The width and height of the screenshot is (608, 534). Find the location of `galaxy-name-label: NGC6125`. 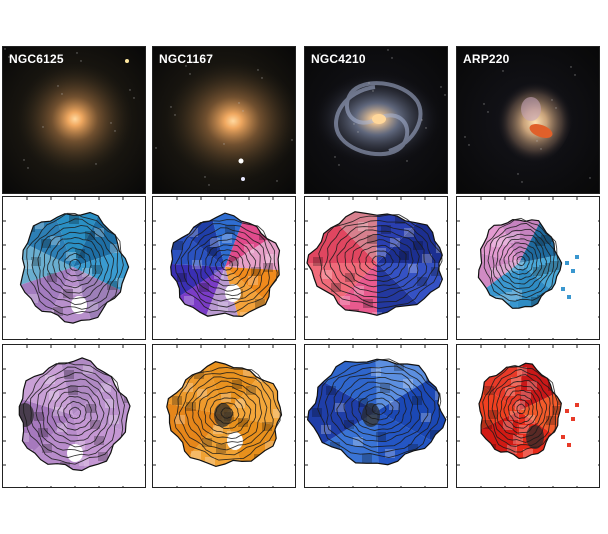

galaxy-name-label: NGC6125 is located at coordinates (36, 59).